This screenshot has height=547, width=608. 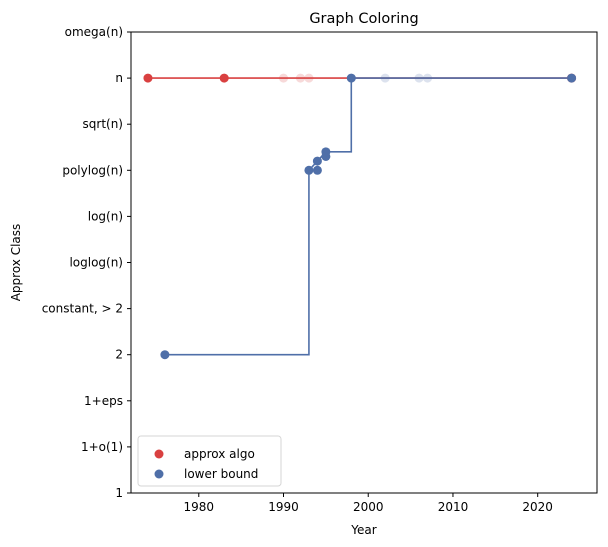 I want to click on legend-label-lower-bound: lower bound, so click(x=221, y=474).